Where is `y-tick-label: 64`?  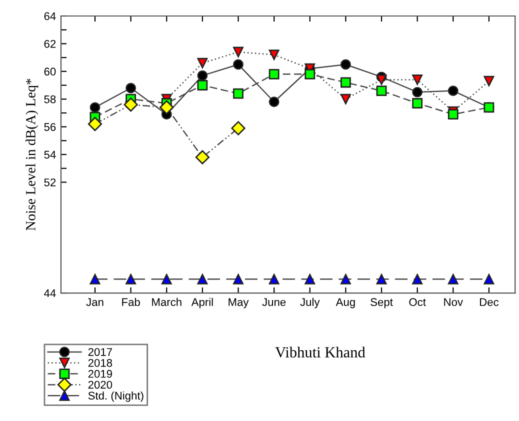 y-tick-label: 64 is located at coordinates (50, 16).